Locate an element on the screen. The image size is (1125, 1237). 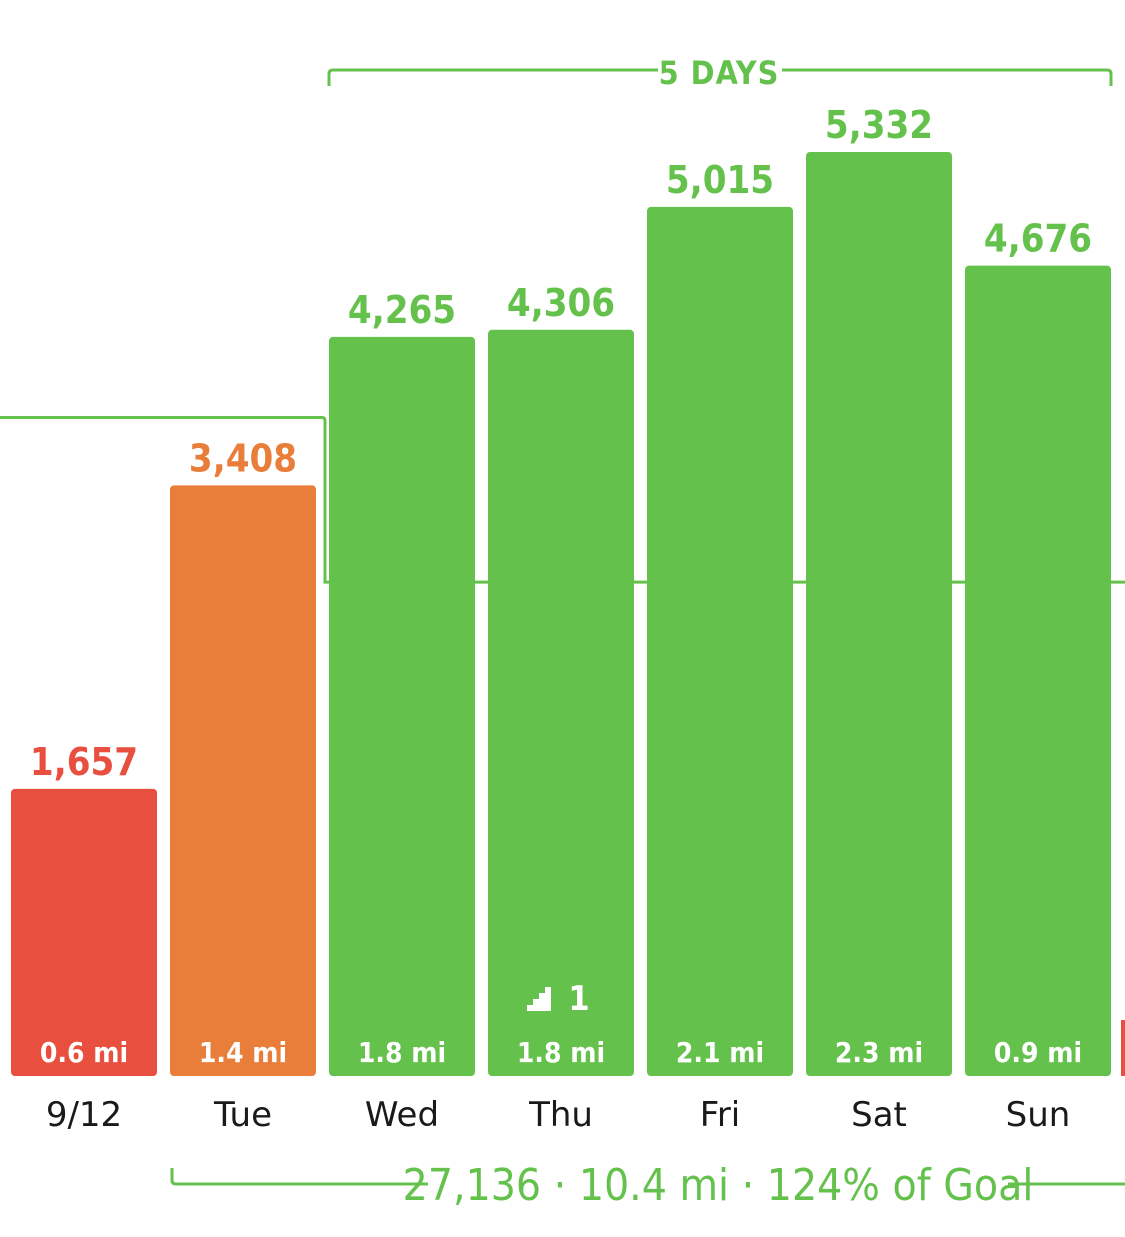
floors-count: 1 is located at coordinates (578, 999).